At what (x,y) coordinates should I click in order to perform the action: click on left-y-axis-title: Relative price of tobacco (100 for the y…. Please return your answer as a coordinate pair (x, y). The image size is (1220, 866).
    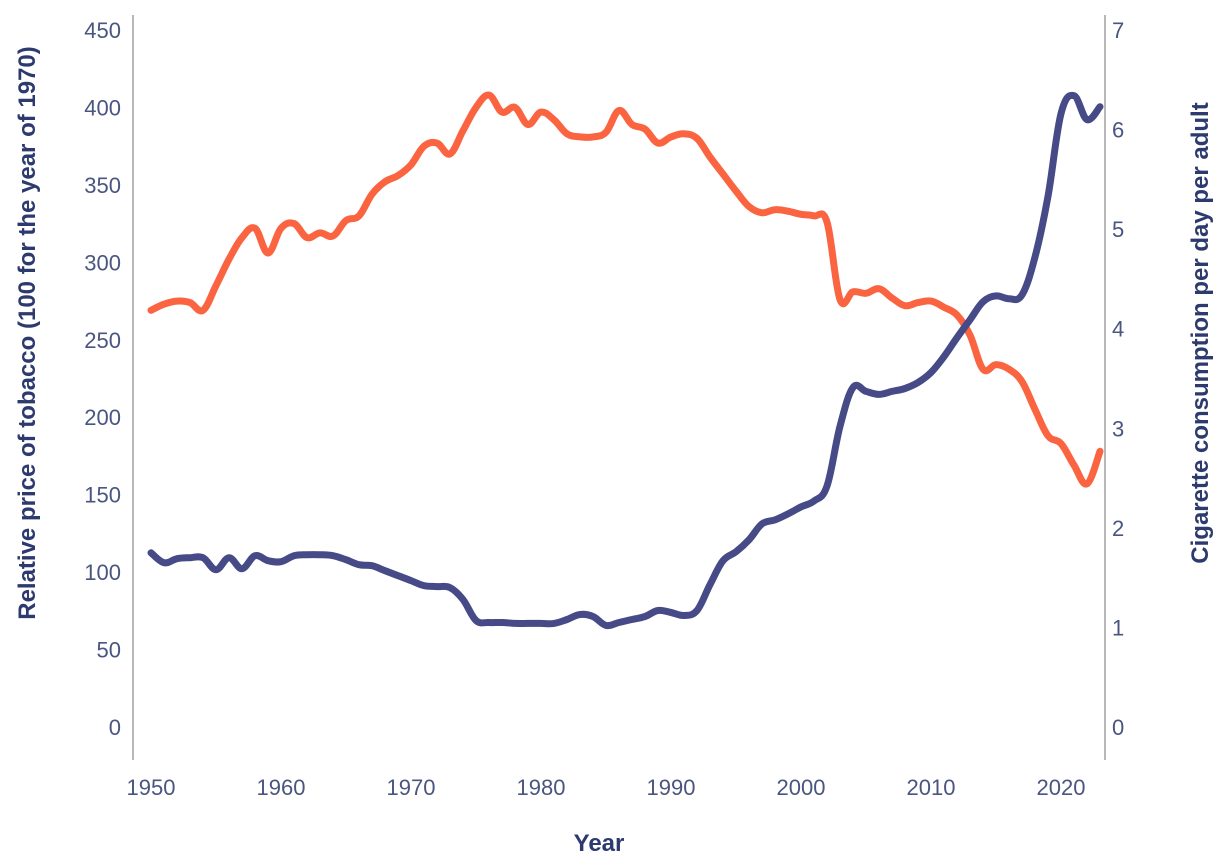
    Looking at the image, I should click on (27, 333).